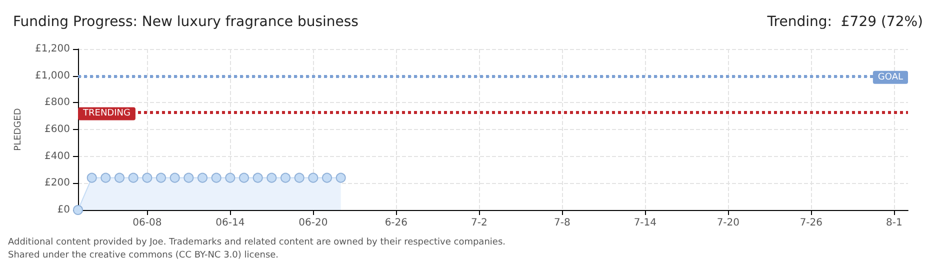  Describe the element at coordinates (479, 223) in the screenshot. I see `x-tick-label: 7-2` at that location.